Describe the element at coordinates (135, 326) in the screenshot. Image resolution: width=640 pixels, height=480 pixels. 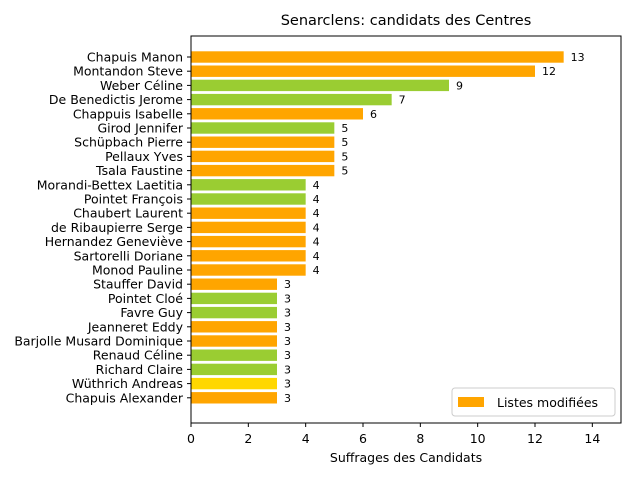
I see `y-tick-label: Jeanneret Eddy` at that location.